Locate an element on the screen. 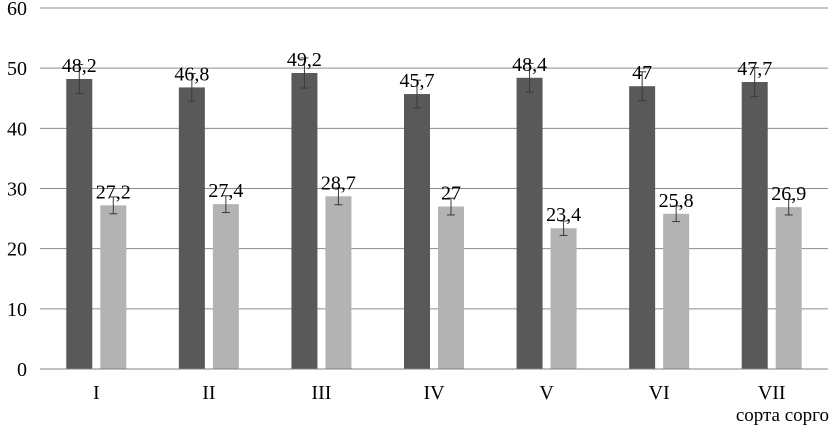 Image resolution: width=831 pixels, height=427 pixels. bar-series-2-V is located at coordinates (563, 298).